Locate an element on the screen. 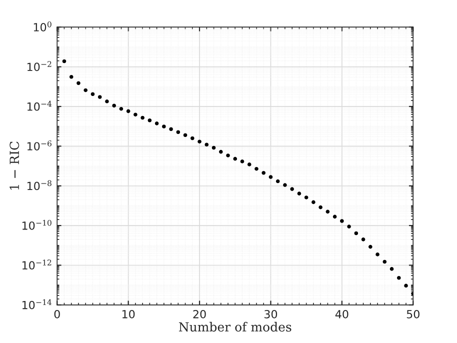  x-tick-label: 40 is located at coordinates (341, 314).